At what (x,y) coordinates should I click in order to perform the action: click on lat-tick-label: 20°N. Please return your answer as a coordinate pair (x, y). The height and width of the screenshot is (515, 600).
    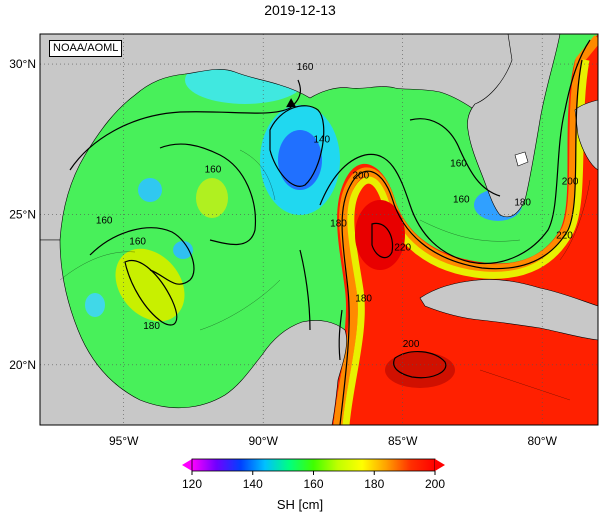
    Looking at the image, I should click on (22, 365).